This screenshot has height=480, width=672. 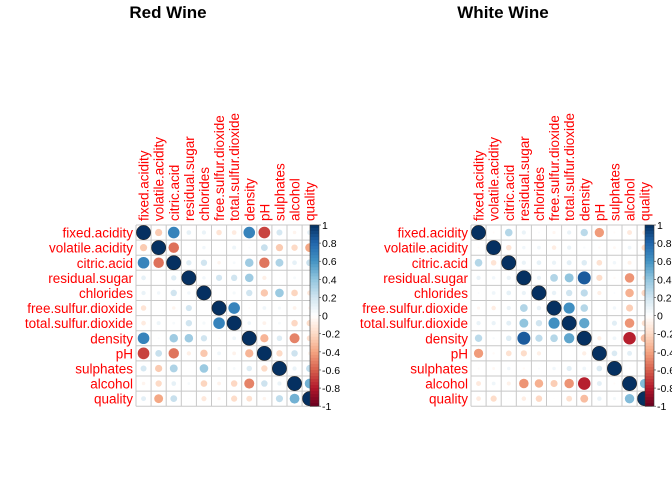 I want to click on column-label: free.sulfur.dioxide, so click(x=219, y=168).